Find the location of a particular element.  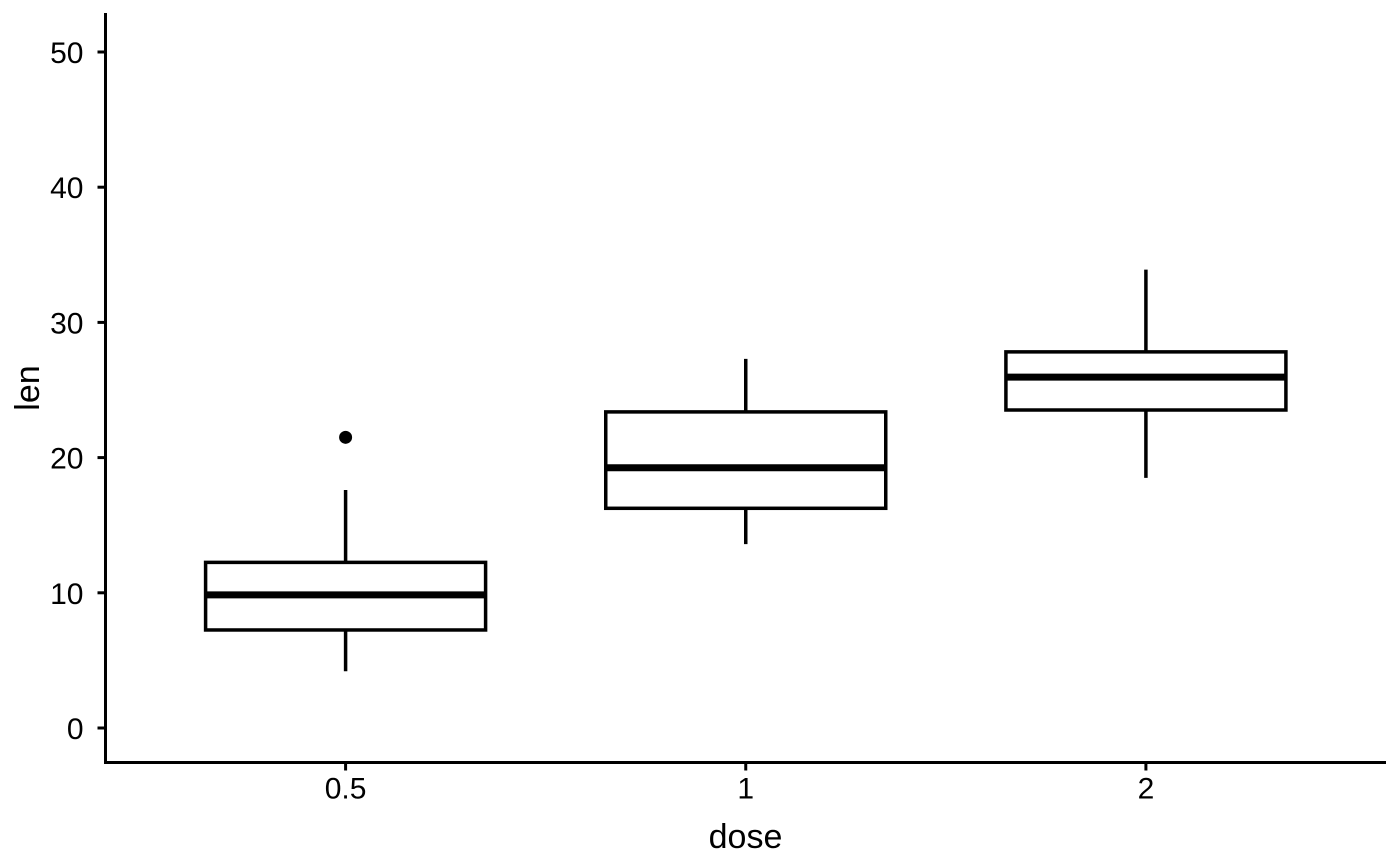

y-tick-label: 20 is located at coordinates (66, 459).